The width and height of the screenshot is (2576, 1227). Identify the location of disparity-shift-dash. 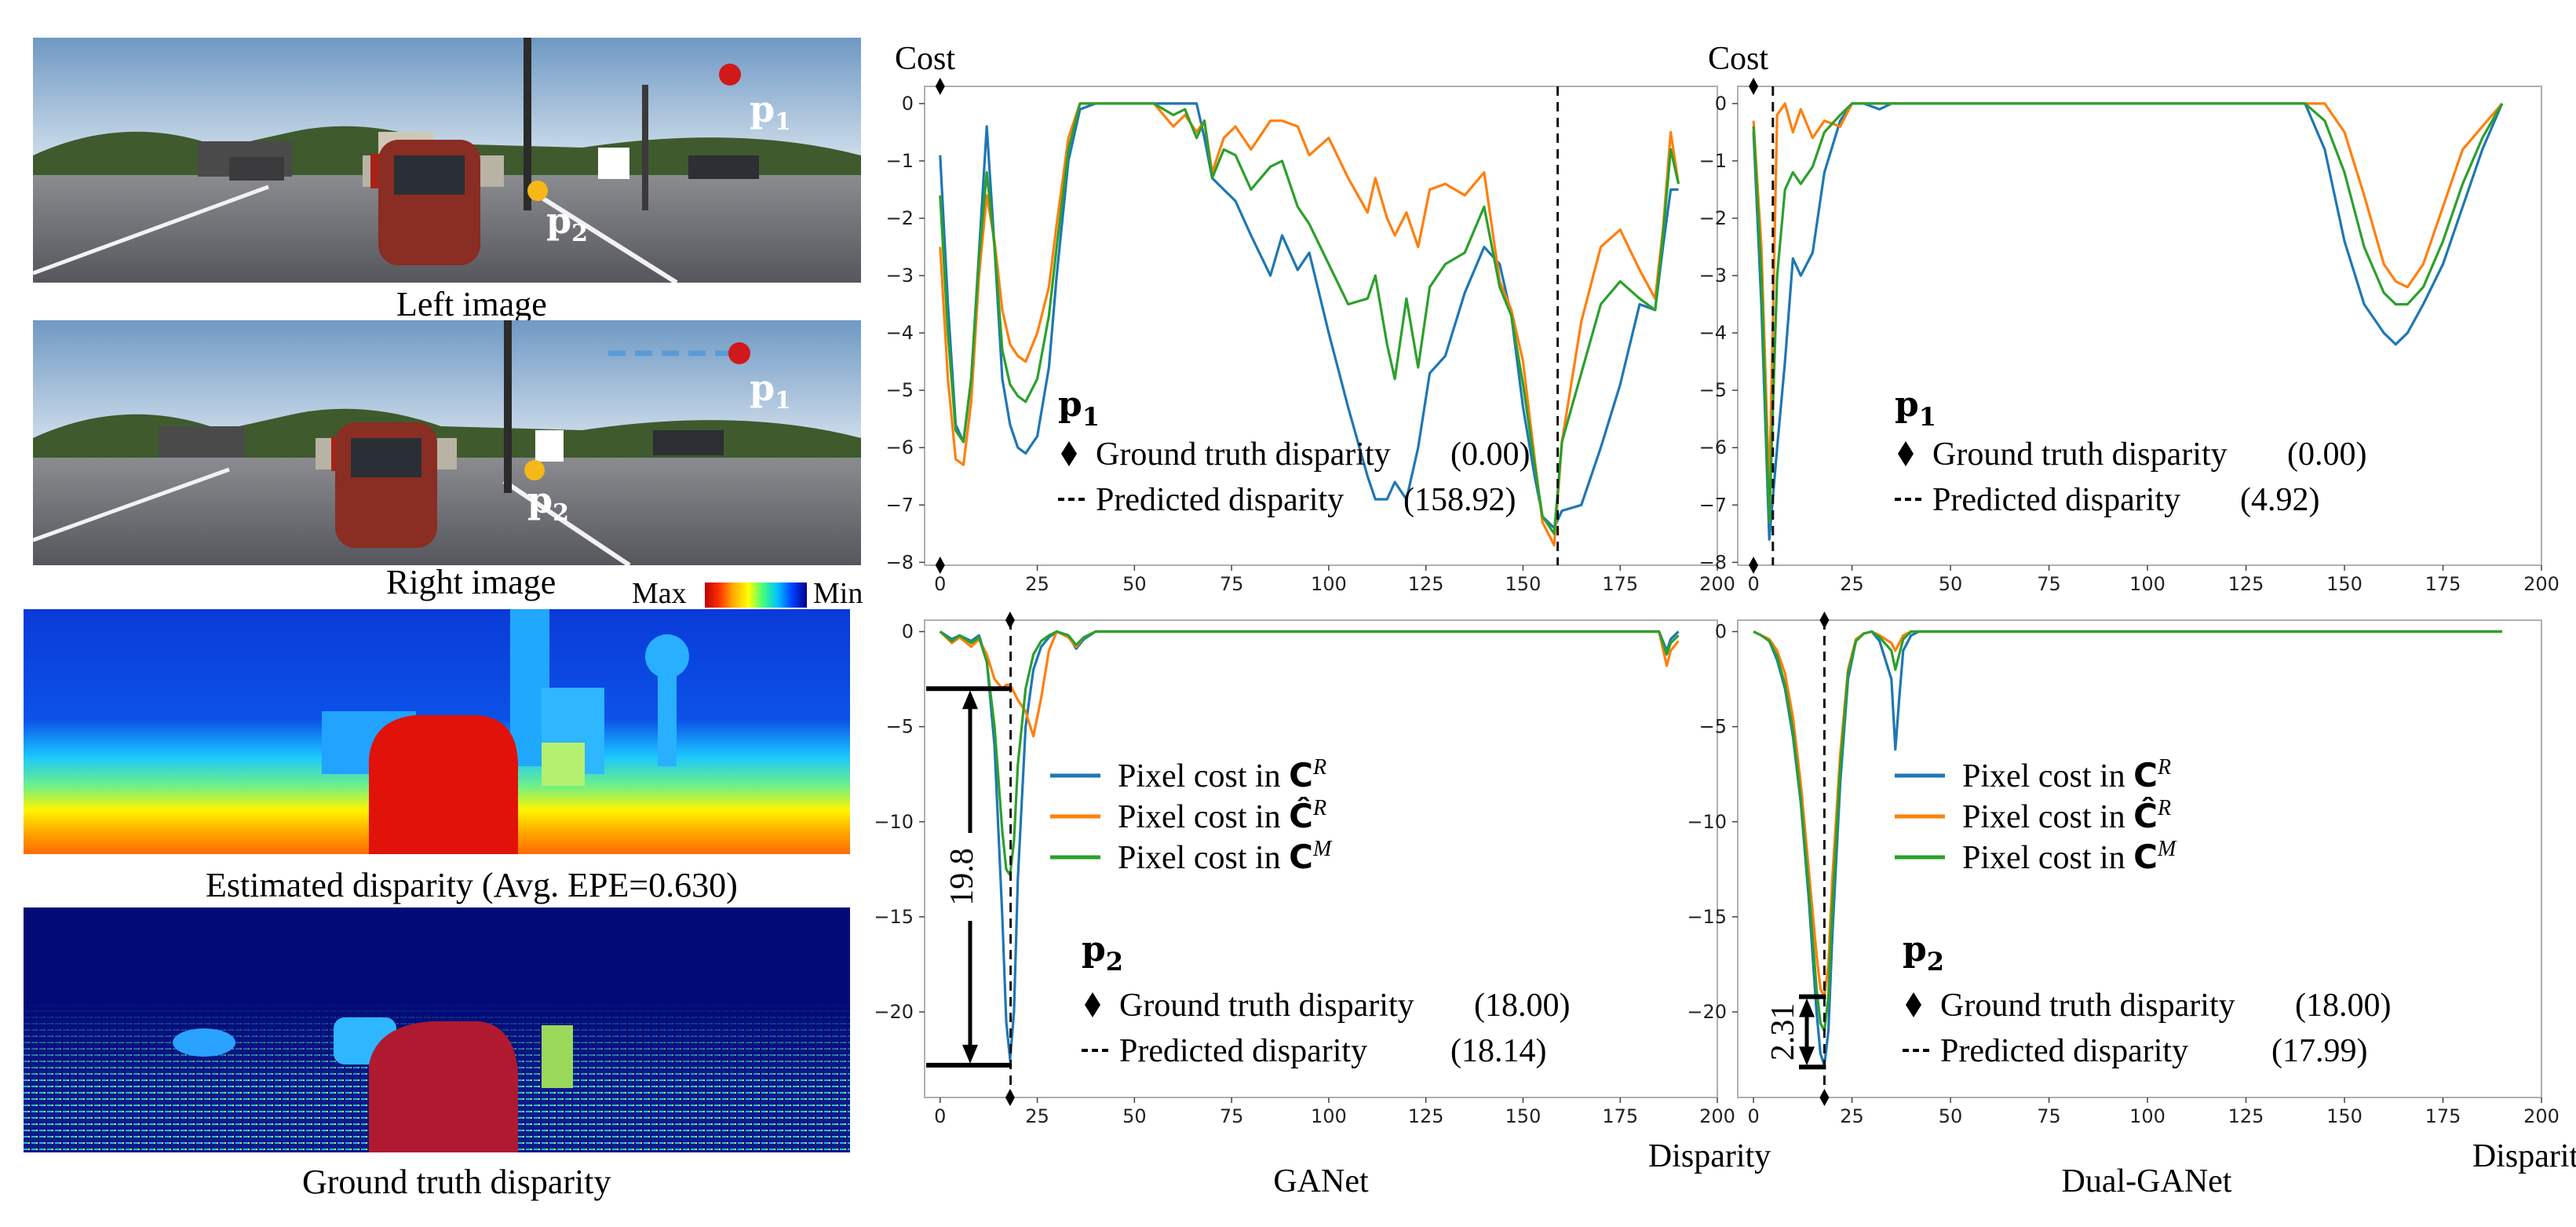
(671, 353).